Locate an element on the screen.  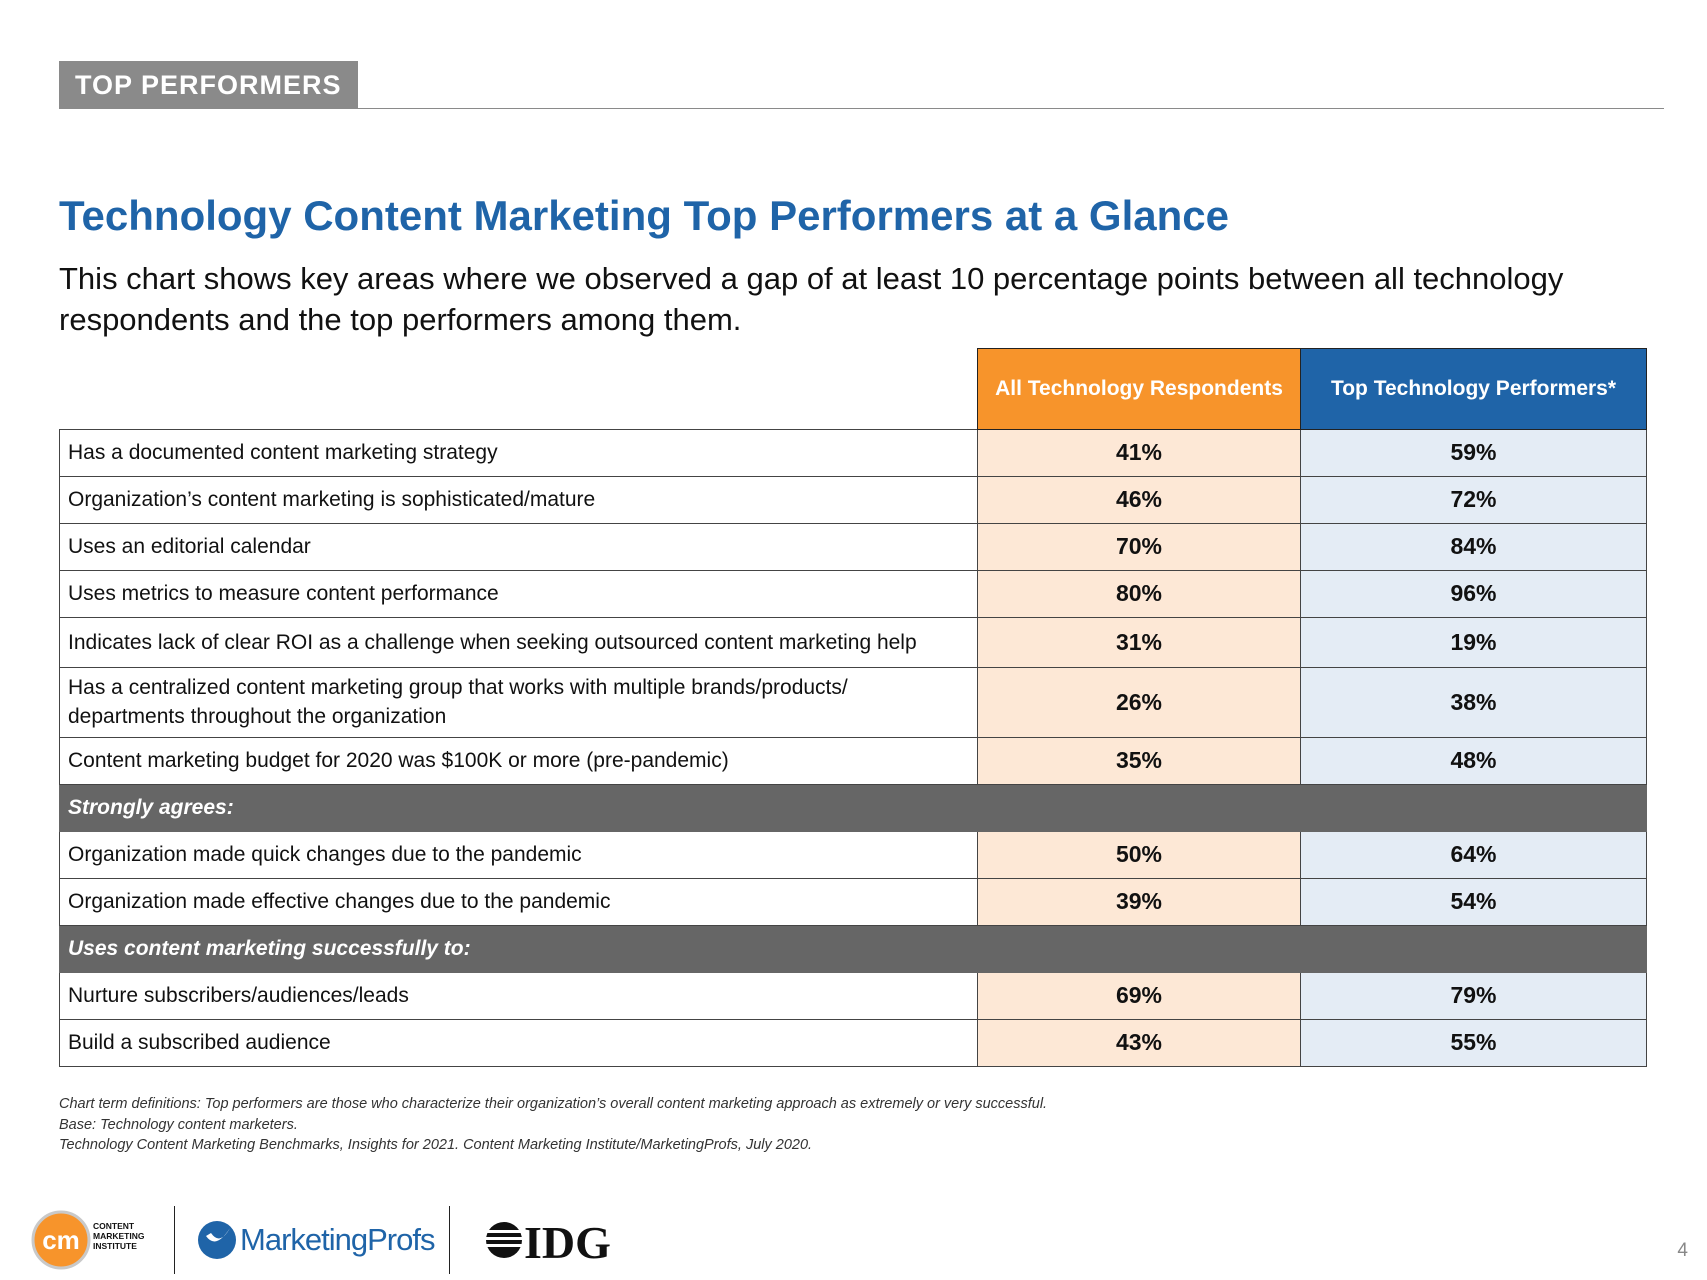
value-all: 39% is located at coordinates (1139, 901).